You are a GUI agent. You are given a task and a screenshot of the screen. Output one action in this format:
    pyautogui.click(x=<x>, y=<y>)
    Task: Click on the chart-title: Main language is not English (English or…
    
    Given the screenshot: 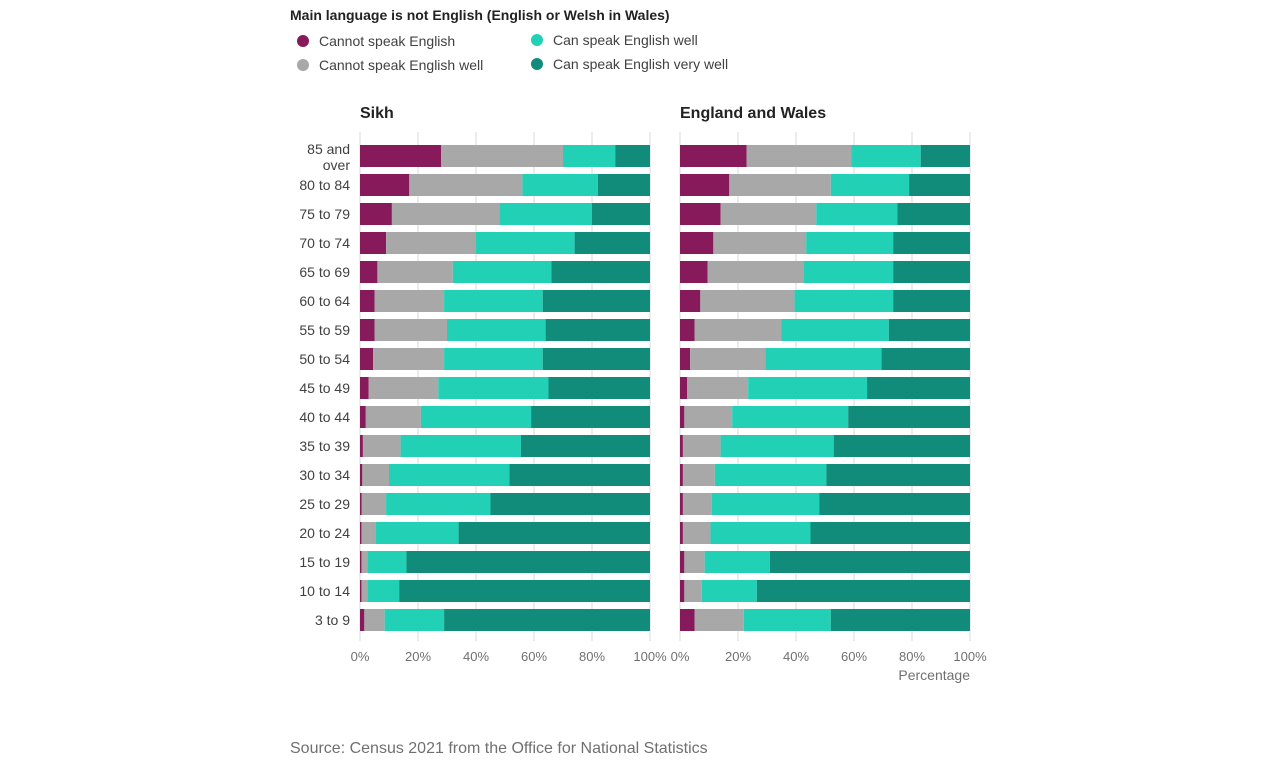 What is the action you would take?
    pyautogui.click(x=480, y=15)
    